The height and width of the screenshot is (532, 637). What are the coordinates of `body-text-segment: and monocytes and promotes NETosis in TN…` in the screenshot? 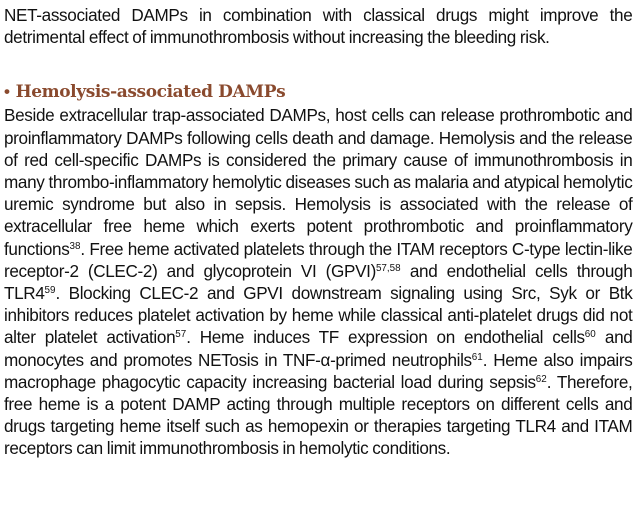 It's located at (318, 348).